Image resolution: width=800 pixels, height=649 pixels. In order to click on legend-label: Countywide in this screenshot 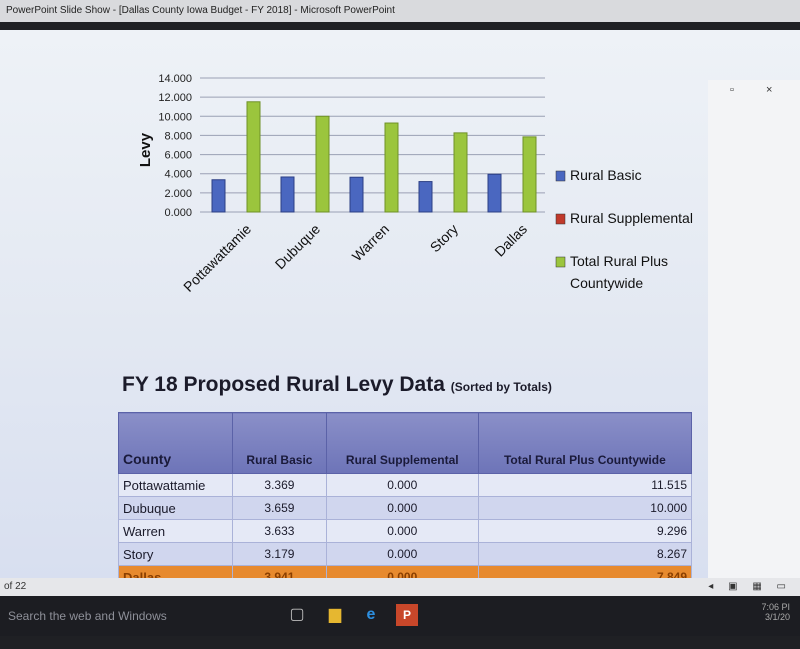, I will do `click(606, 283)`.